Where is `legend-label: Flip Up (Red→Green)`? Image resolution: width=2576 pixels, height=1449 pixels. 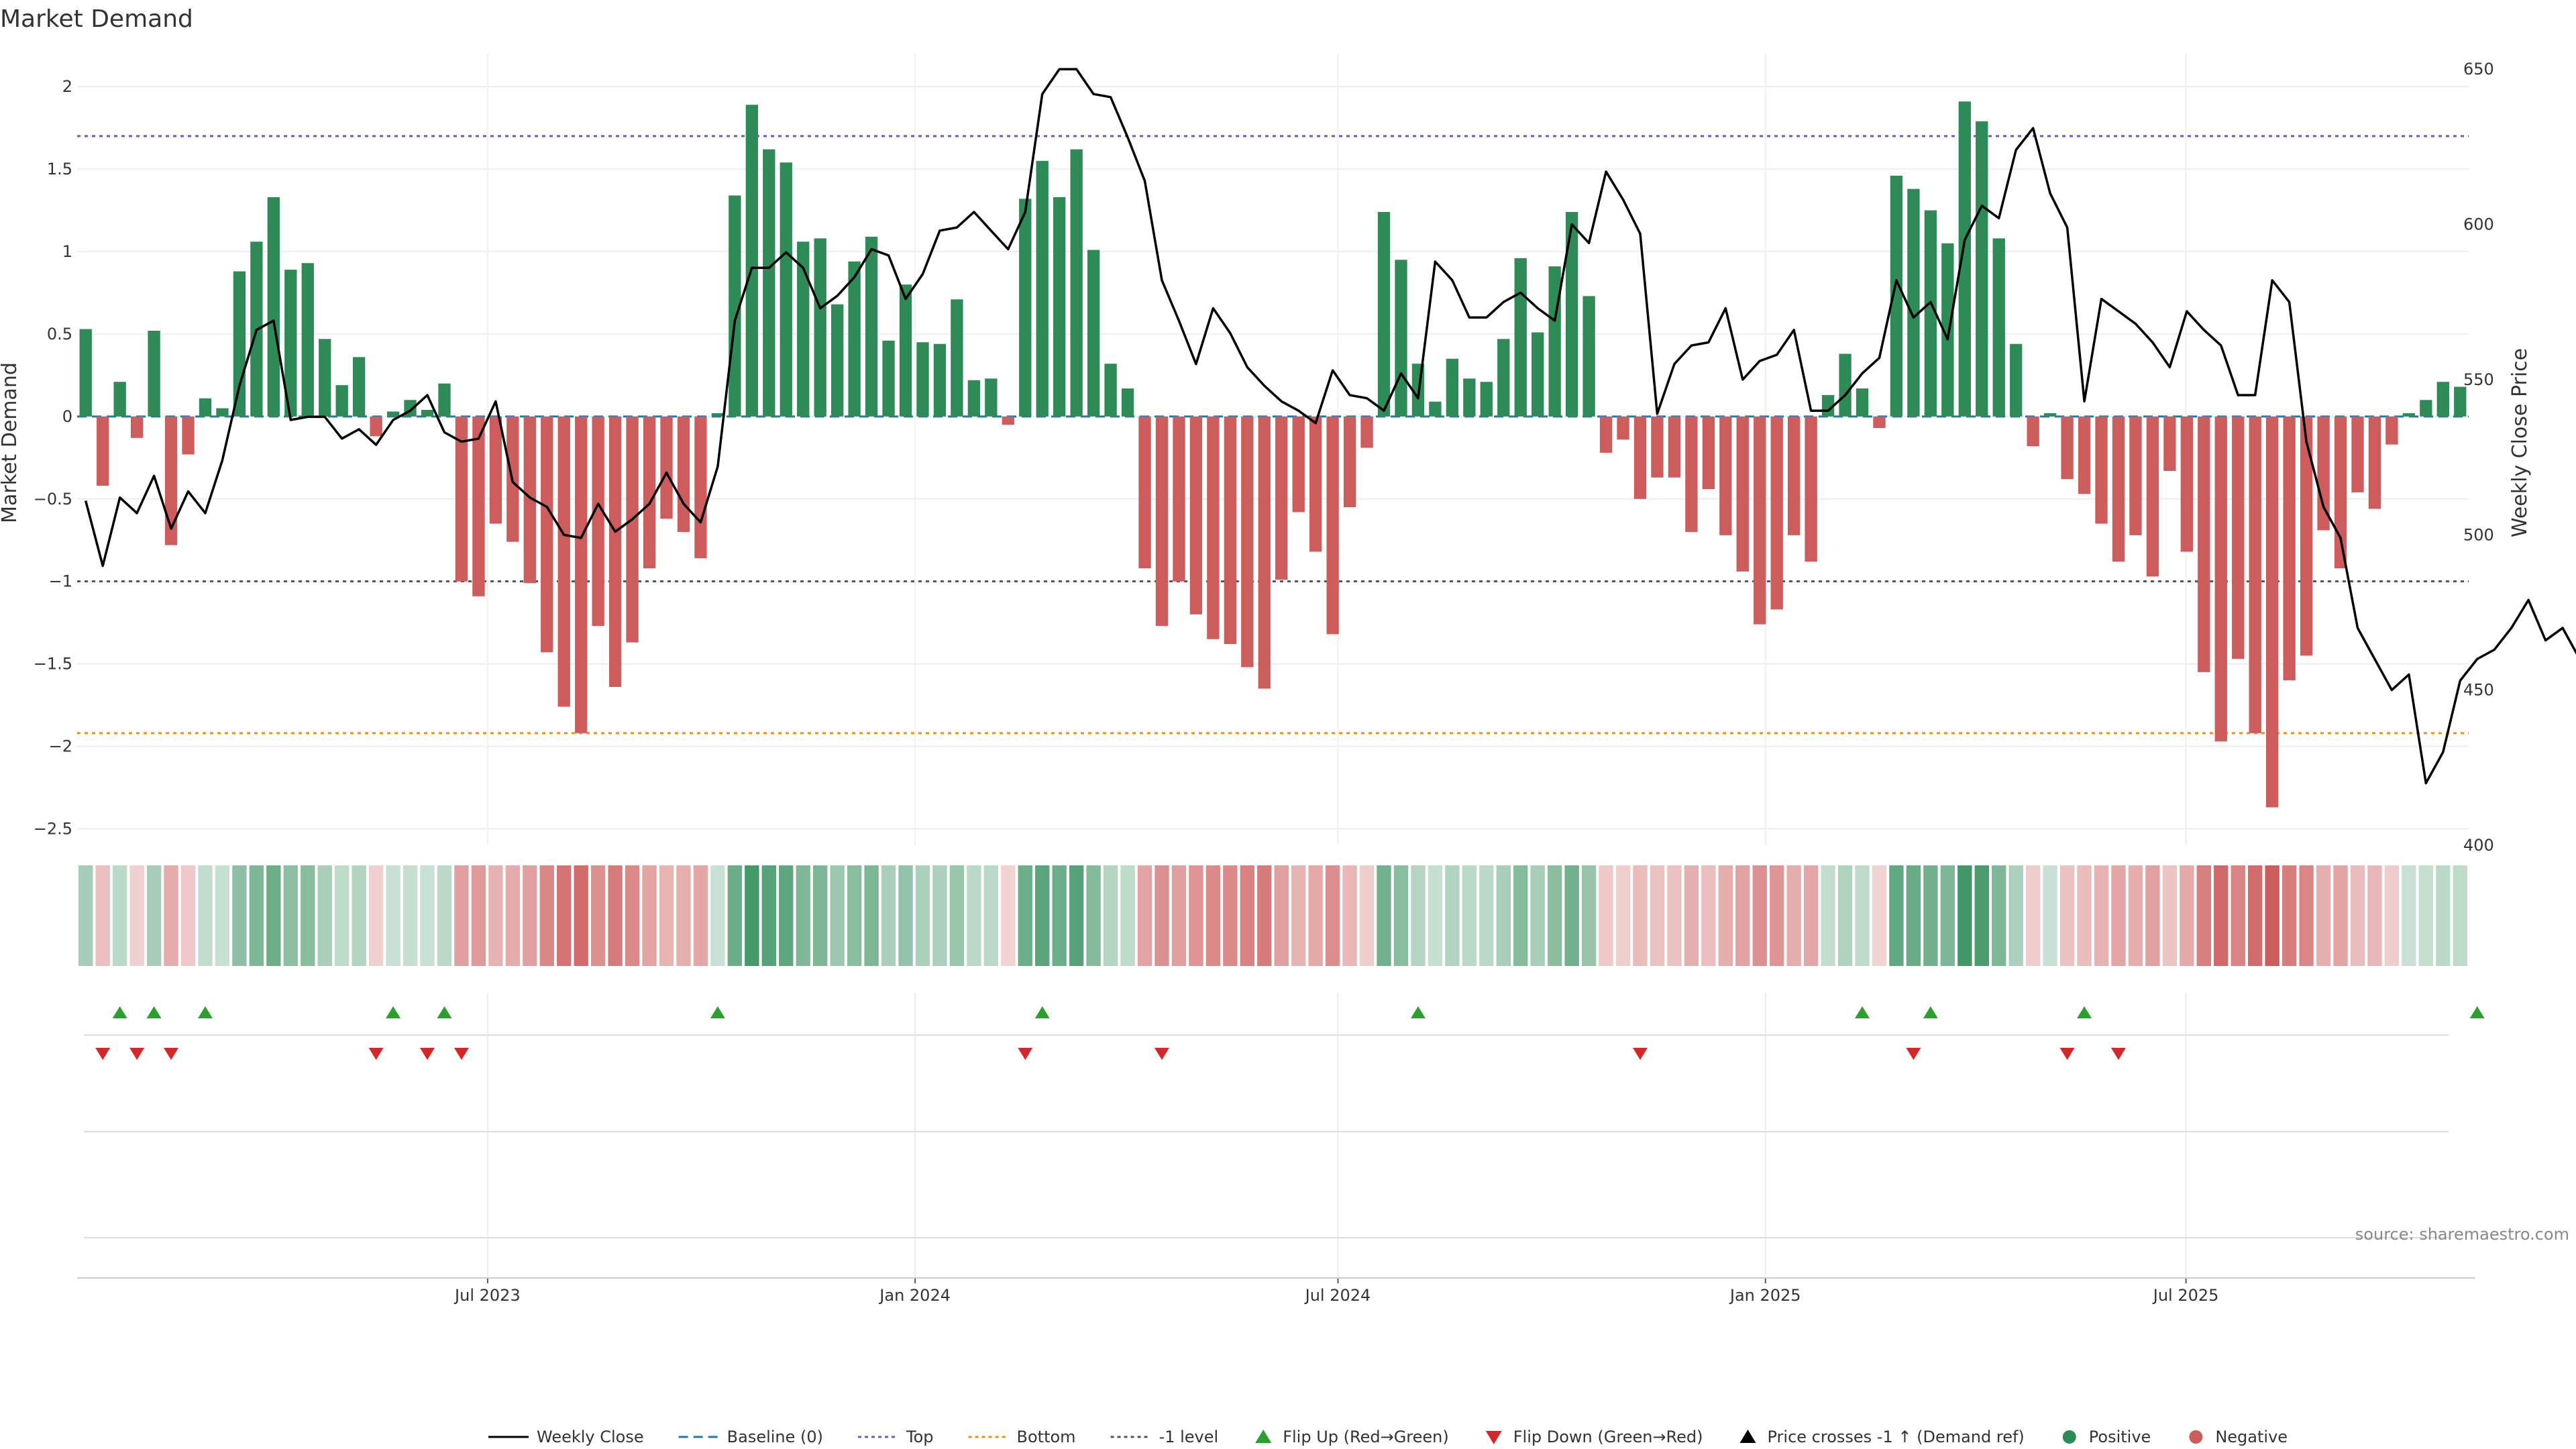
legend-label: Flip Up (Red→Green) is located at coordinates (1366, 1437).